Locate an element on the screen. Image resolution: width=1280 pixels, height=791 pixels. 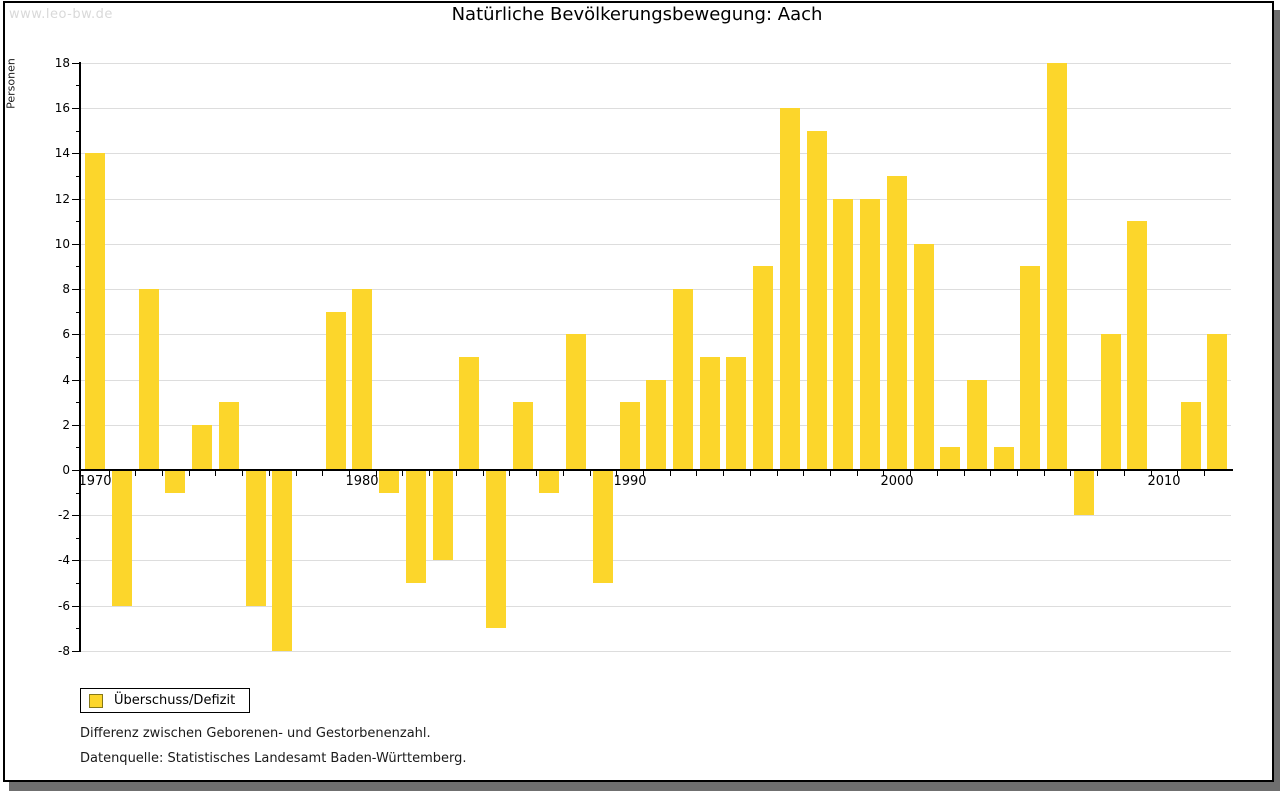
legend: Überschuss/Defizit is located at coordinates (165, 700).